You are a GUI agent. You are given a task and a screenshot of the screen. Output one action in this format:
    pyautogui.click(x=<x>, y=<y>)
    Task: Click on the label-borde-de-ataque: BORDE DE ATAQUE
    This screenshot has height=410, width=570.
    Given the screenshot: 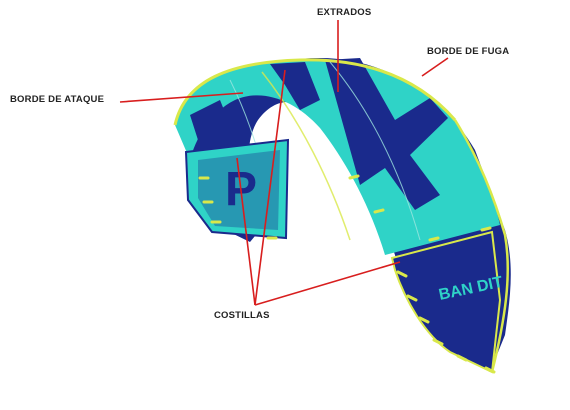 What is the action you would take?
    pyautogui.click(x=57, y=99)
    